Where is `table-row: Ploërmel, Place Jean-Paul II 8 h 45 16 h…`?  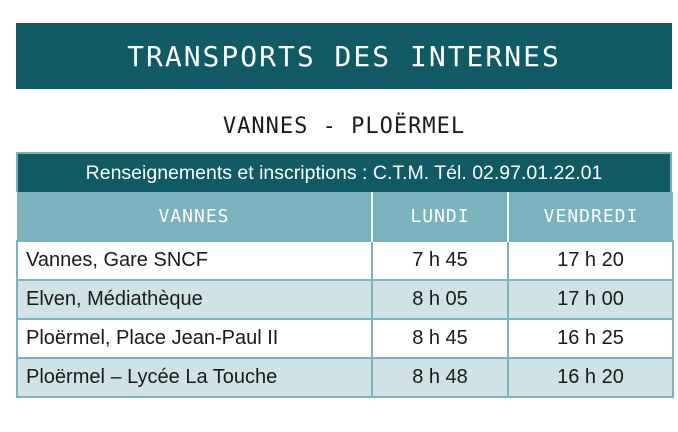 table-row: Ploërmel, Place Jean-Paul II 8 h 45 16 h… is located at coordinates (345, 338).